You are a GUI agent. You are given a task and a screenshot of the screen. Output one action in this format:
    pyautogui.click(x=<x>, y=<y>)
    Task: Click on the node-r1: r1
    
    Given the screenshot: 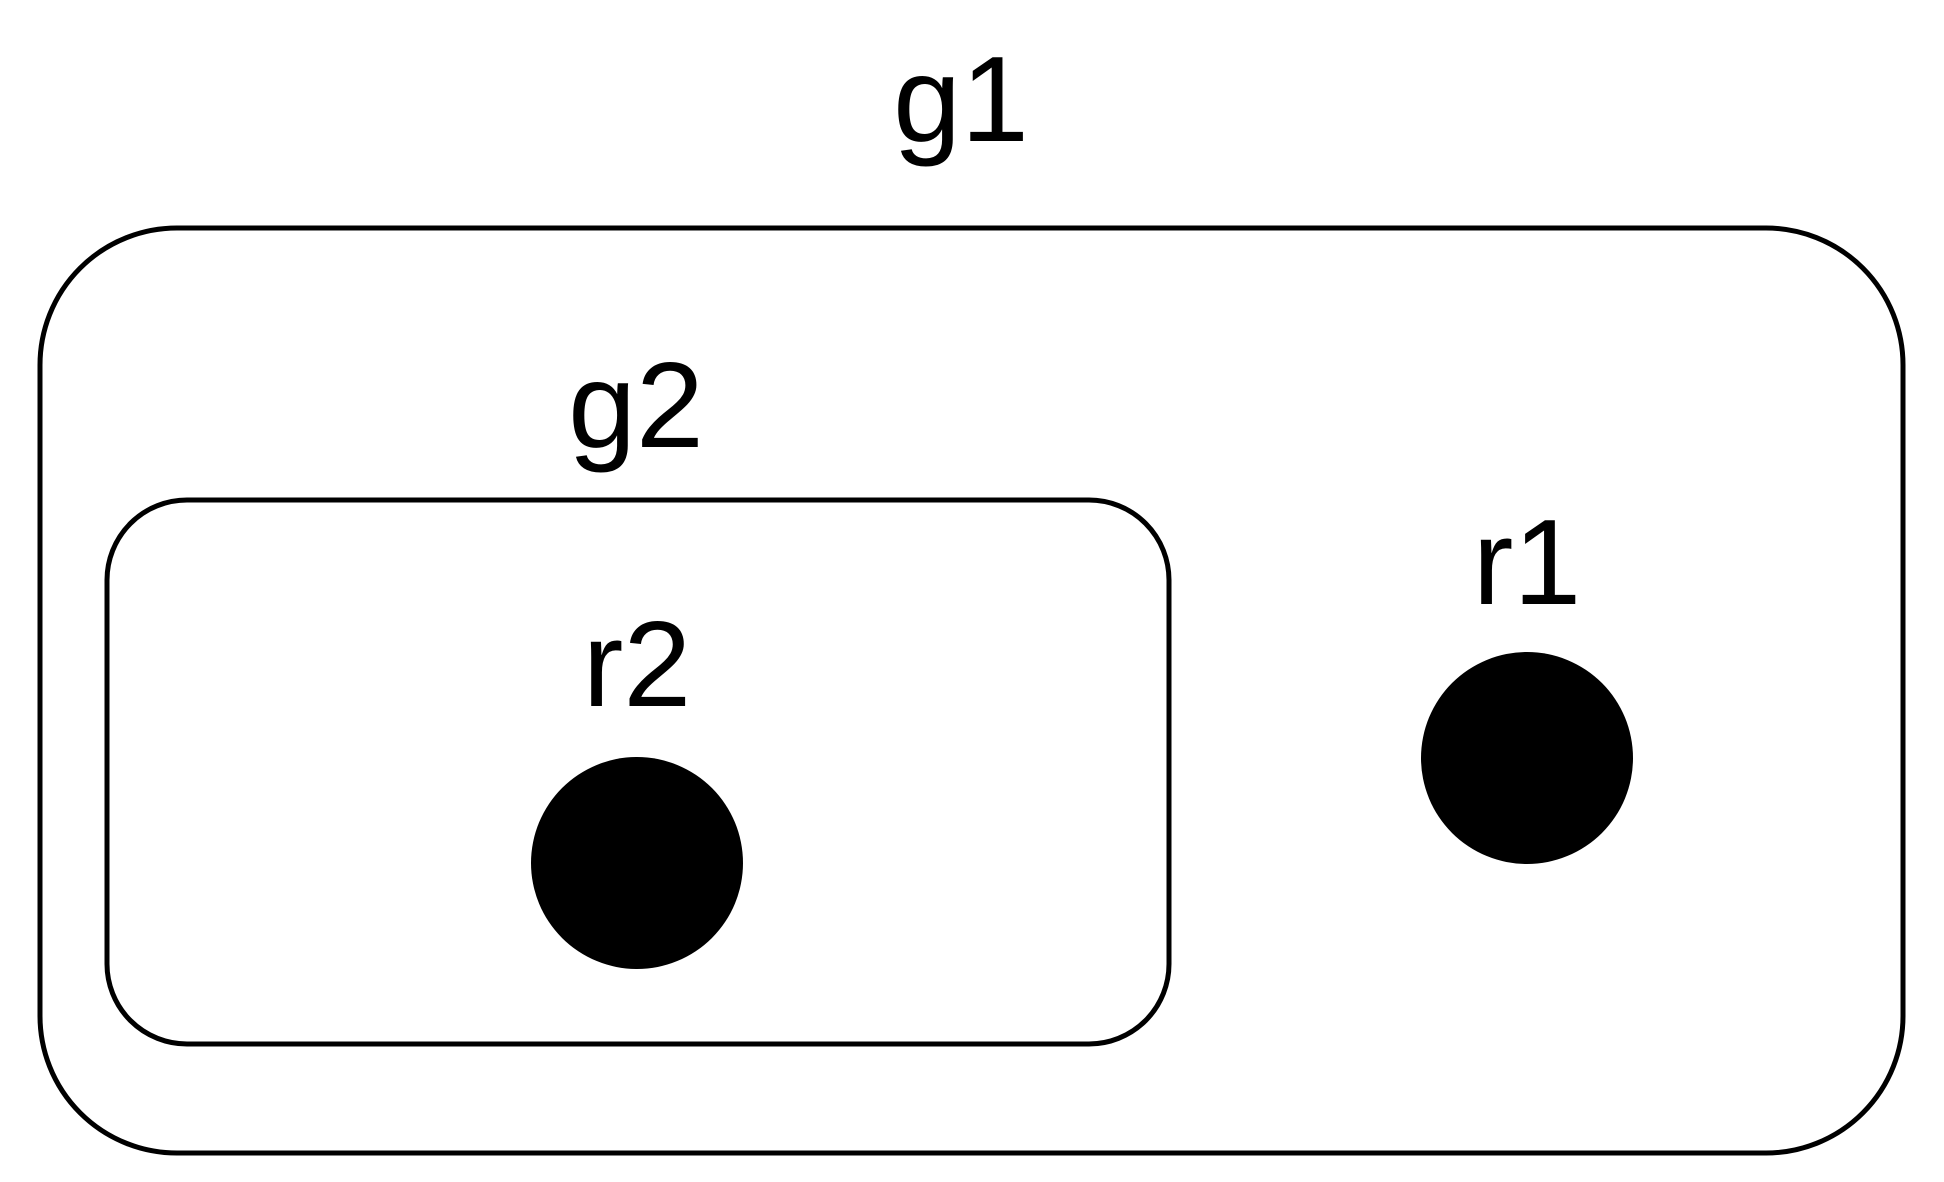 What is the action you would take?
    pyautogui.click(x=1527, y=679)
    